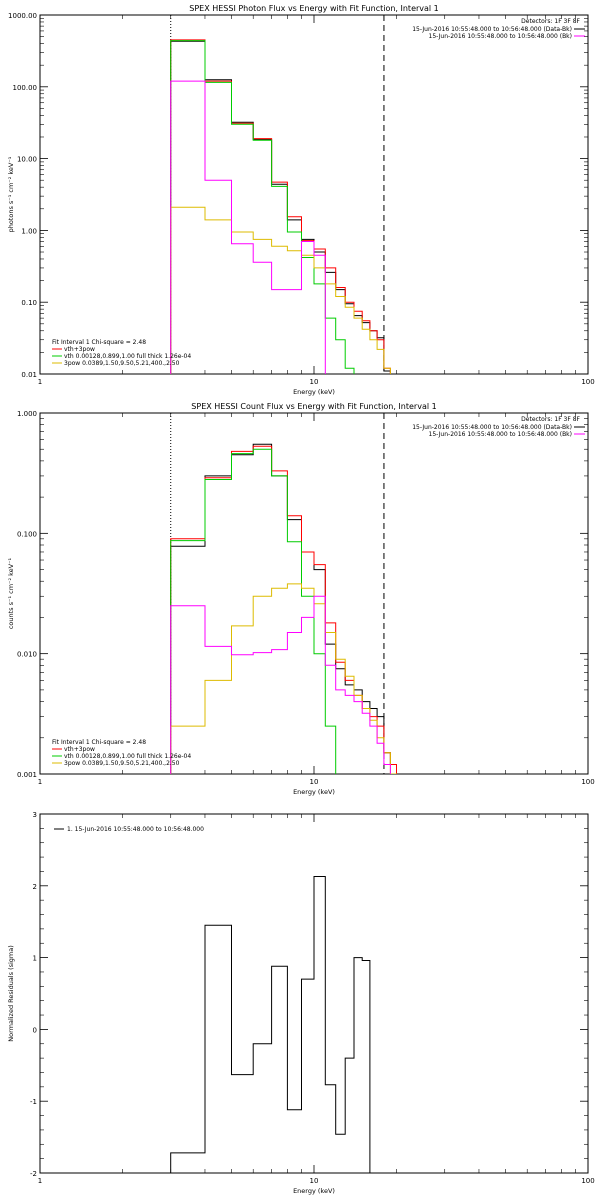  I want to click on y-tick-label: 0.01, so click(29, 375).